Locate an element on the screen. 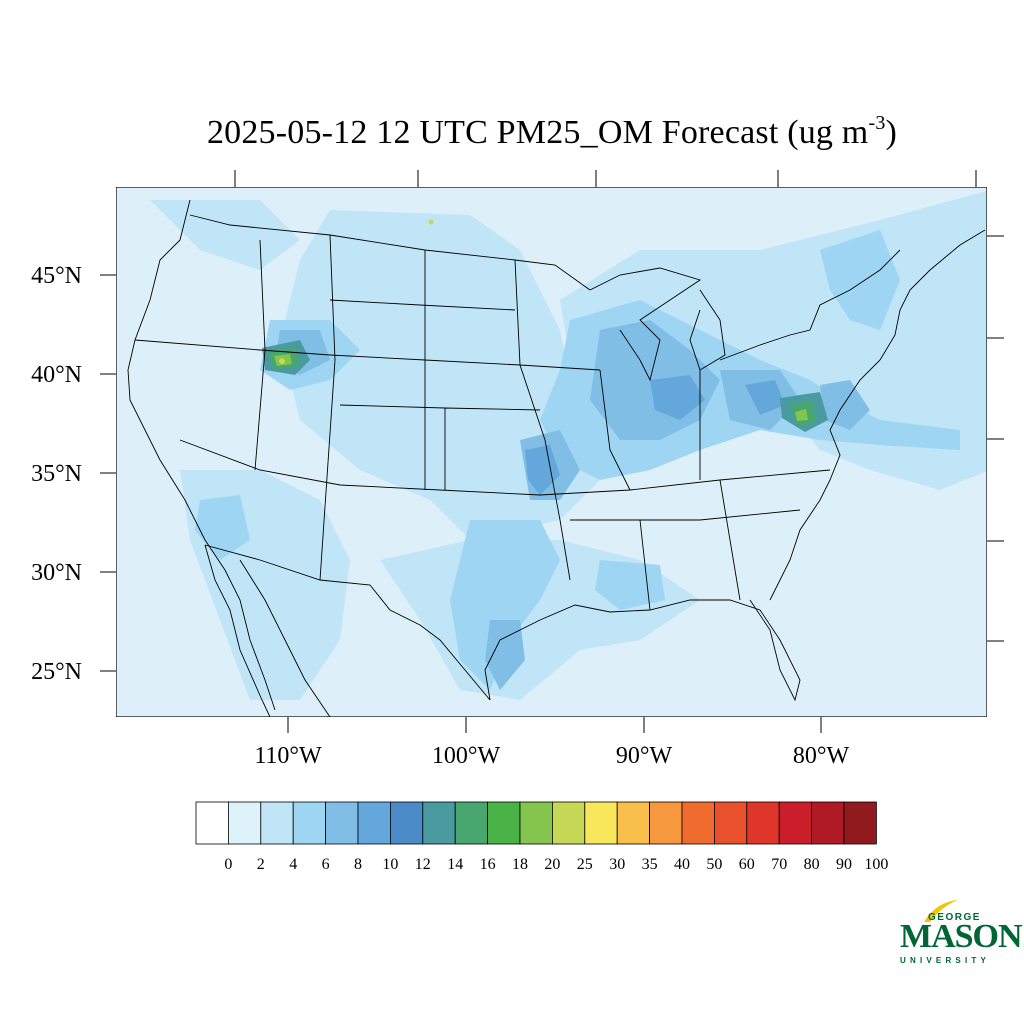 This screenshot has height=1024, width=1024. colorbar-label: 50 is located at coordinates (714, 864).